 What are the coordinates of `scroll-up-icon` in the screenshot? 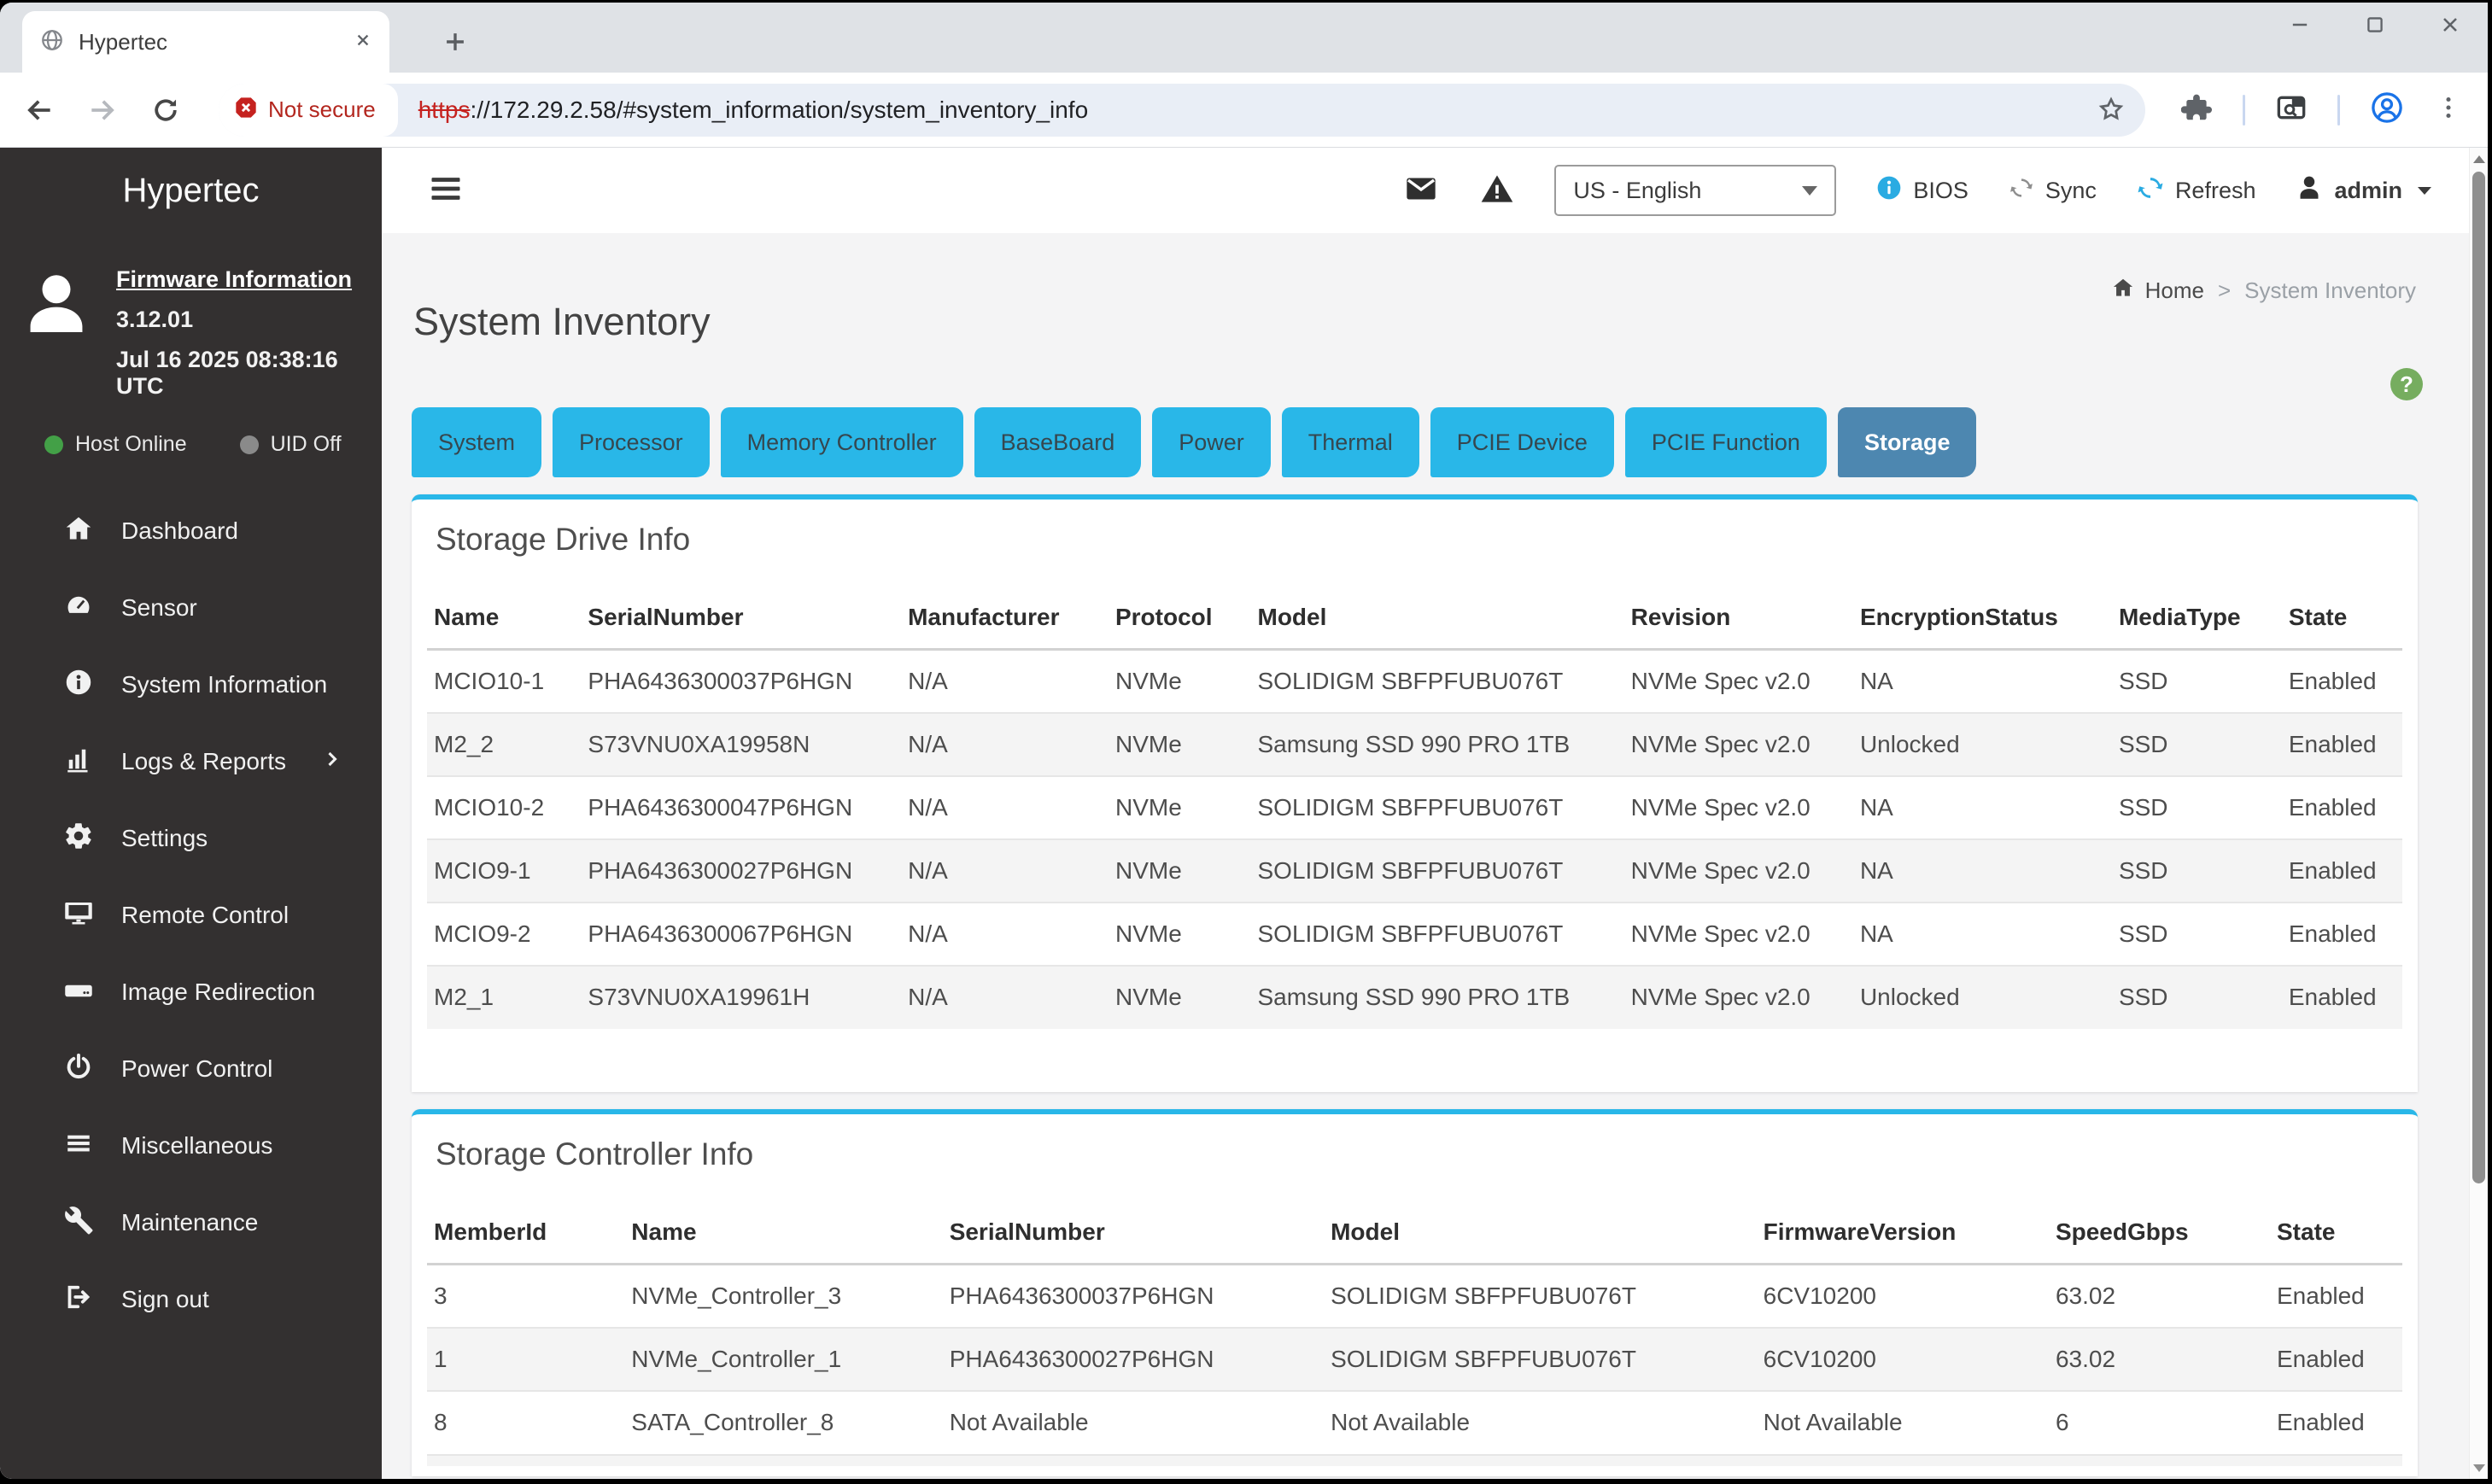 It's located at (2479, 159).